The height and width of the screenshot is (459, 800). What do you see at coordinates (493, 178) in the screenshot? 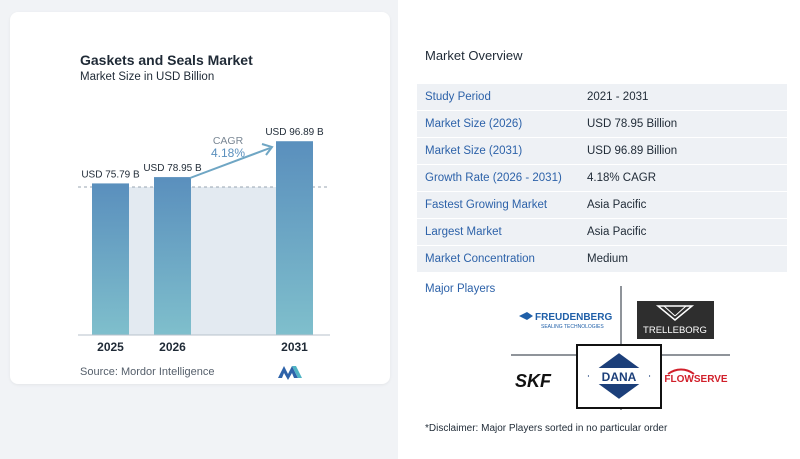
I see `overview-label: Growth Rate (2026 - 2031)` at bounding box center [493, 178].